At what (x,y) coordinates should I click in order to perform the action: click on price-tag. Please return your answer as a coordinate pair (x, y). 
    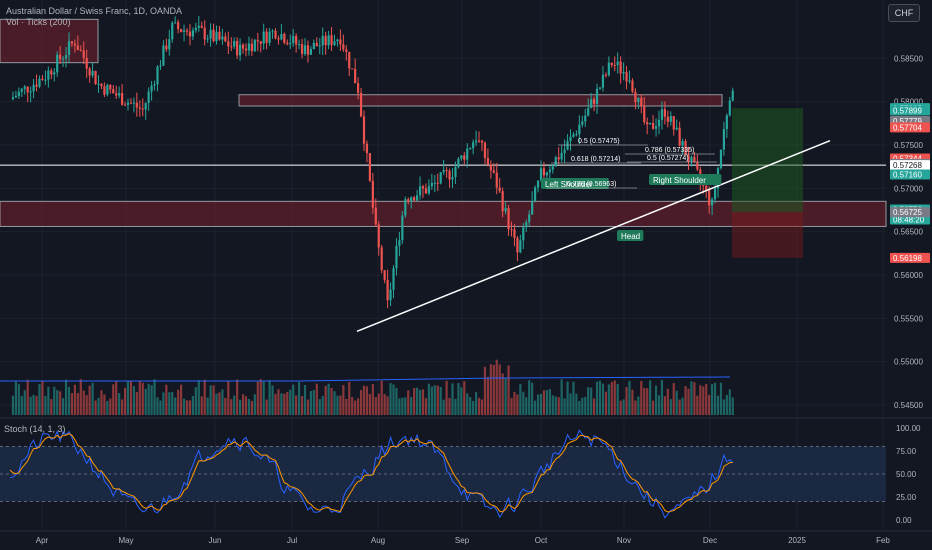
    Looking at the image, I should click on (910, 174).